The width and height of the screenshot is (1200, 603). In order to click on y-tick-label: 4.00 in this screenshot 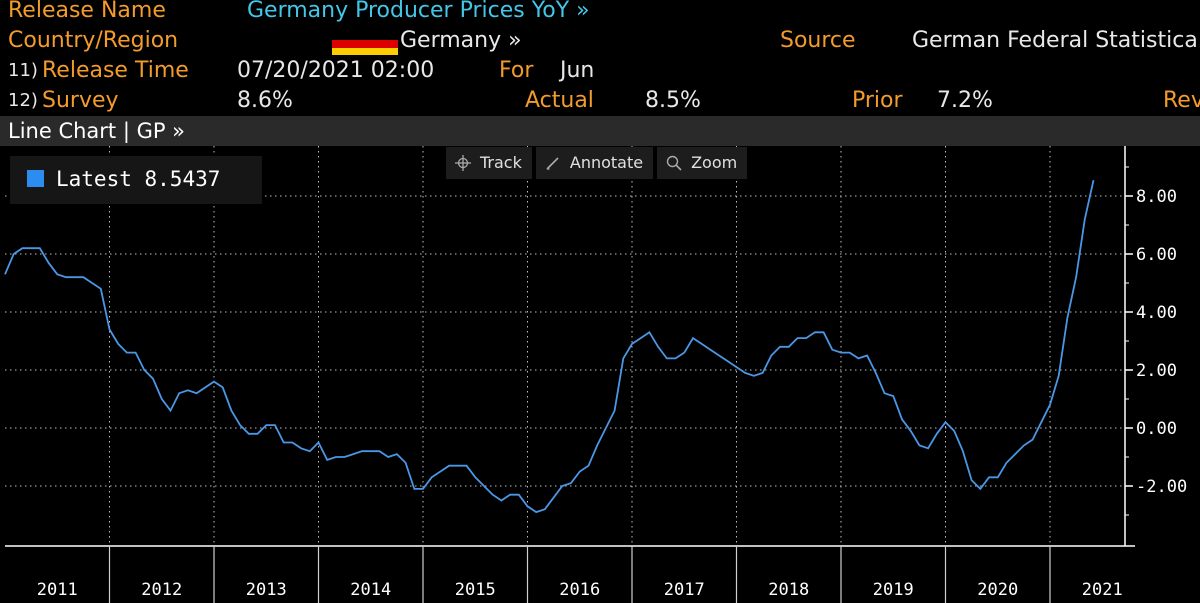, I will do `click(1156, 313)`.